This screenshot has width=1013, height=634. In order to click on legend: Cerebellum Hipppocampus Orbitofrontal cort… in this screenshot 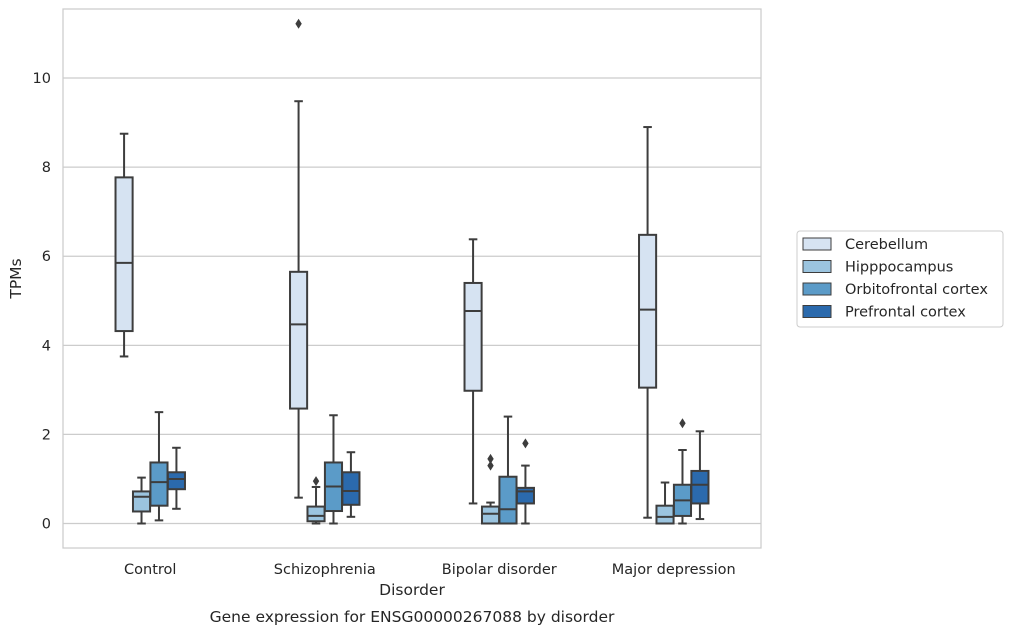, I will do `click(900, 279)`.